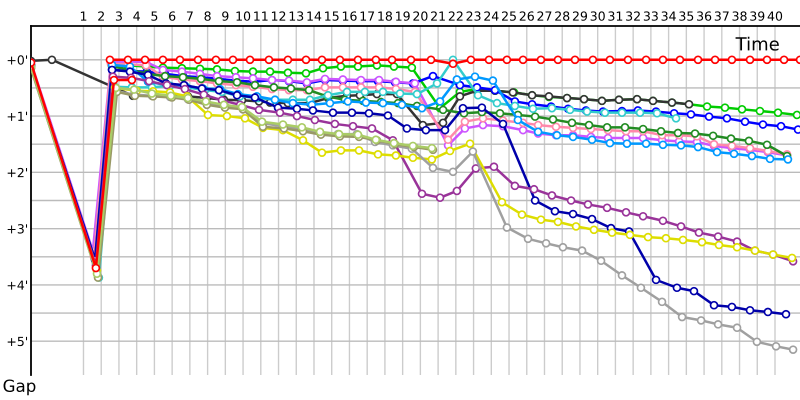 This screenshot has width=800, height=400. What do you see at coordinates (491, 16) in the screenshot?
I see `x-tick-label: 24` at bounding box center [491, 16].